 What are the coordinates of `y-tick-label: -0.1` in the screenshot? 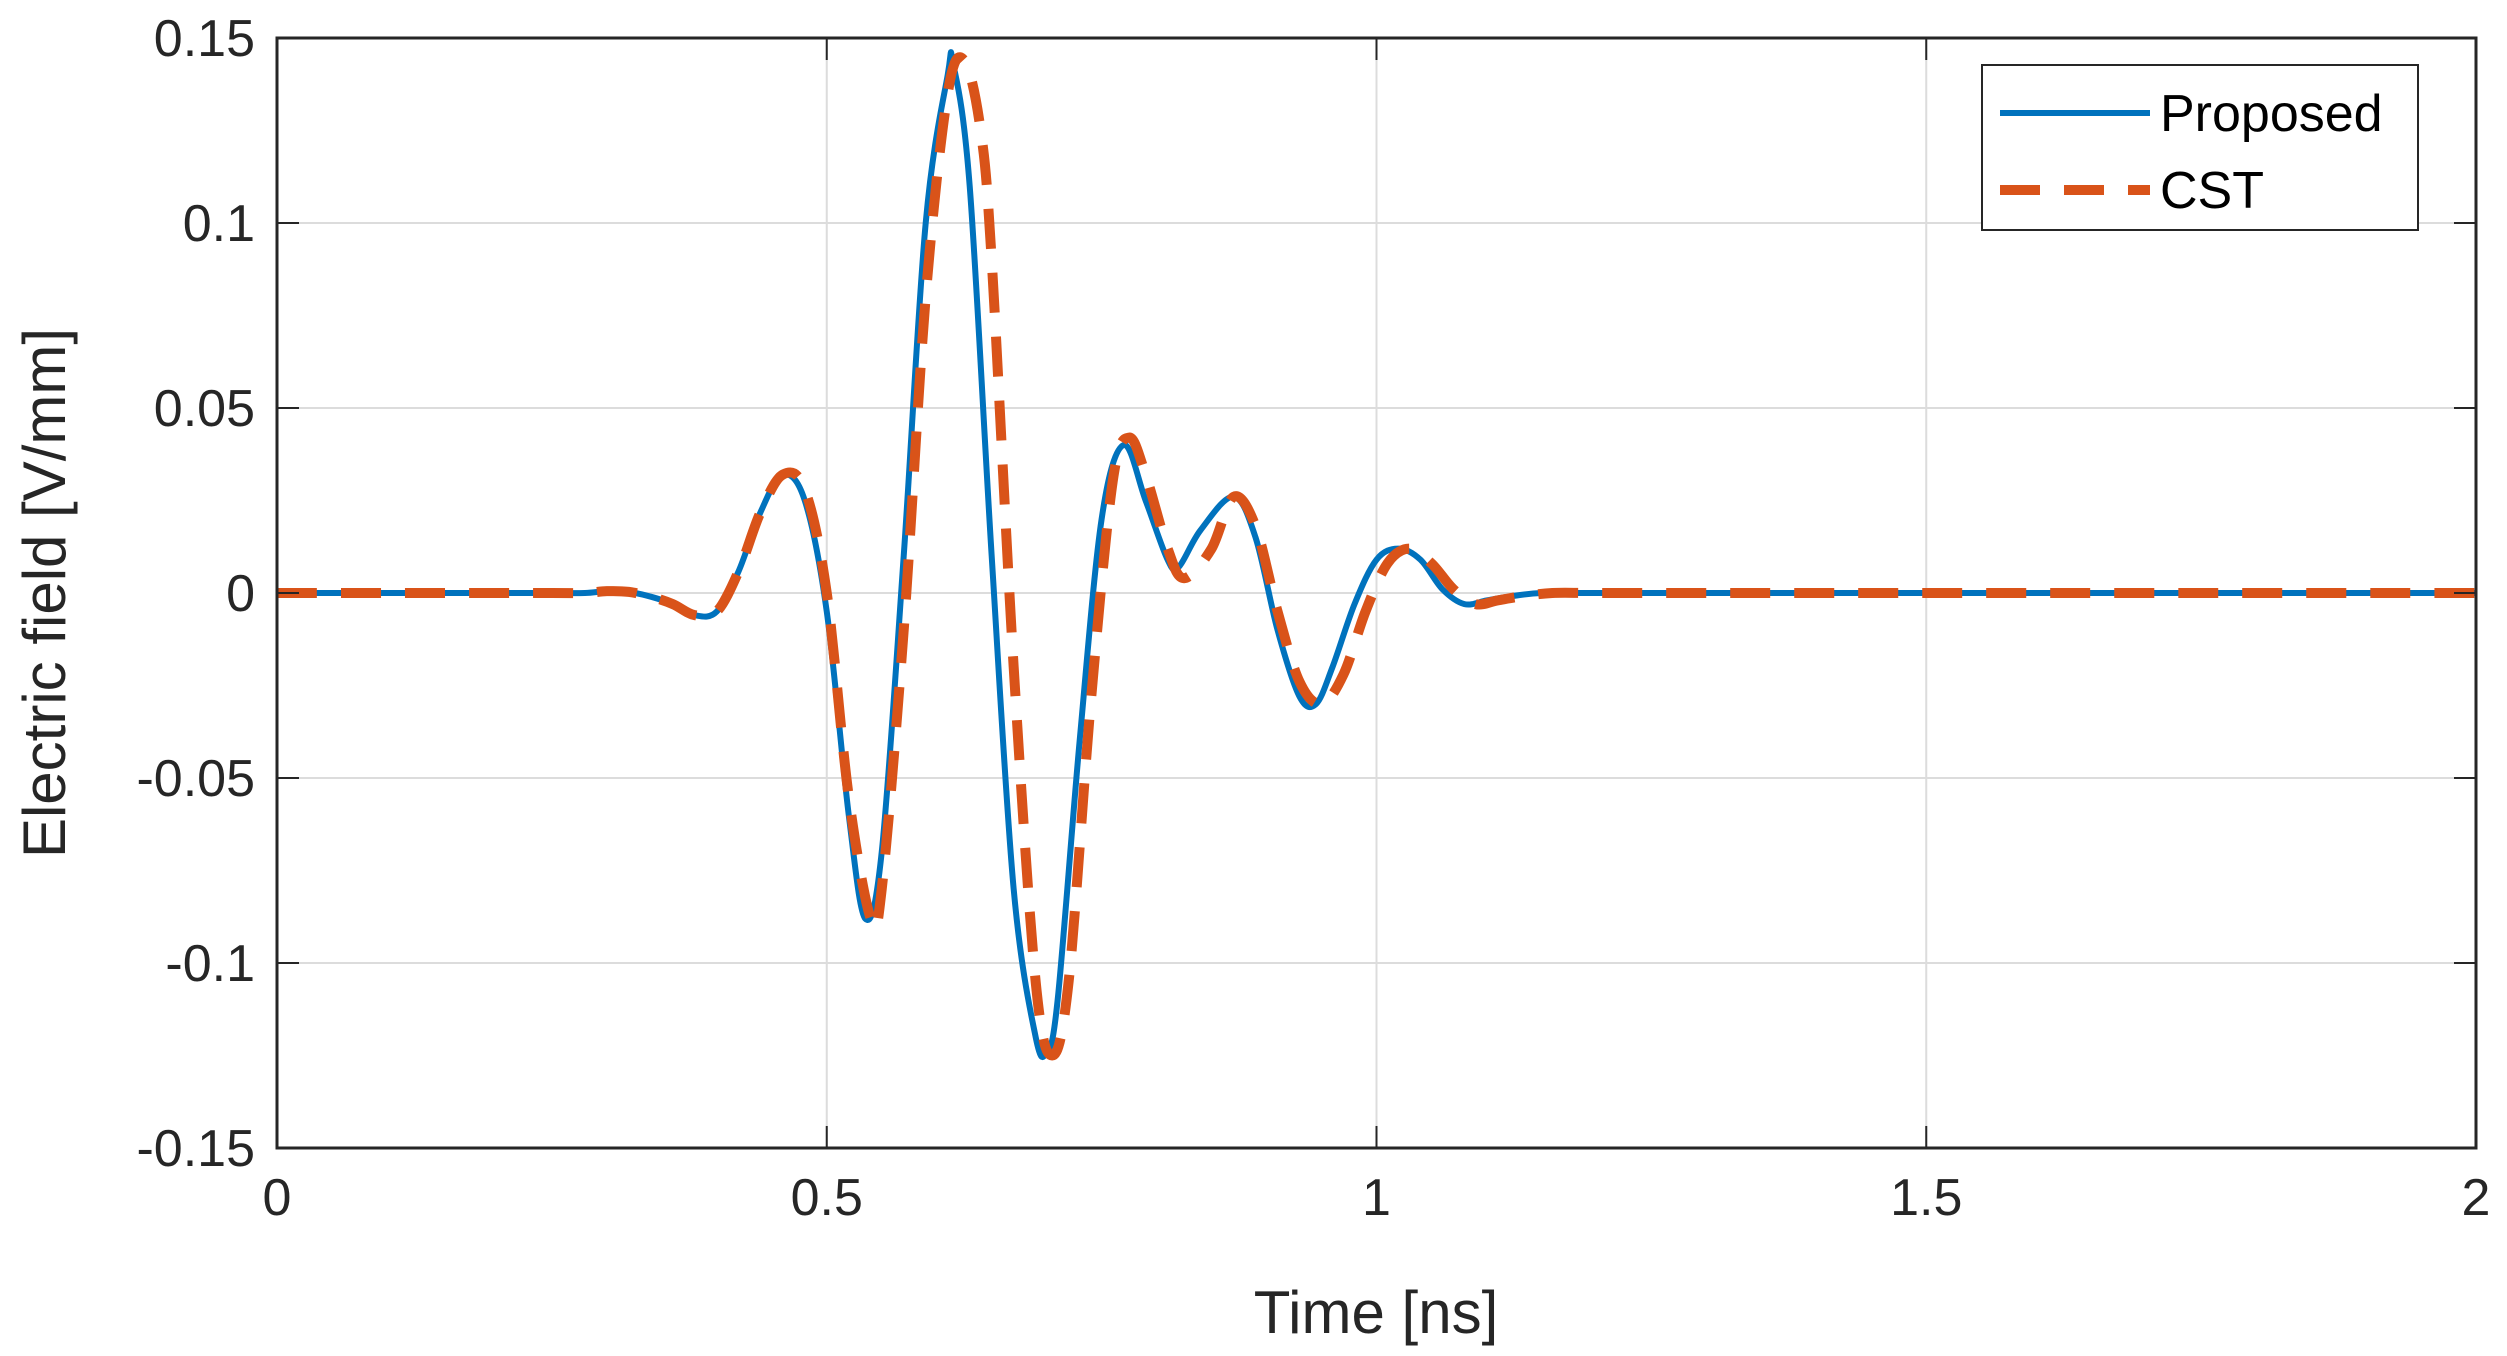 It's located at (210, 964).